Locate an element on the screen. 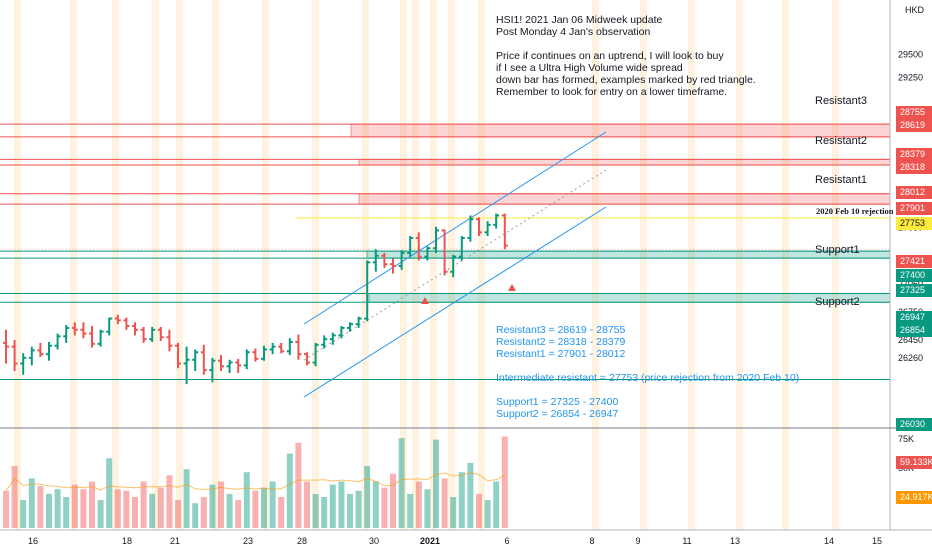 Image resolution: width=932 pixels, height=550 pixels. time-tick: 9 is located at coordinates (637, 541).